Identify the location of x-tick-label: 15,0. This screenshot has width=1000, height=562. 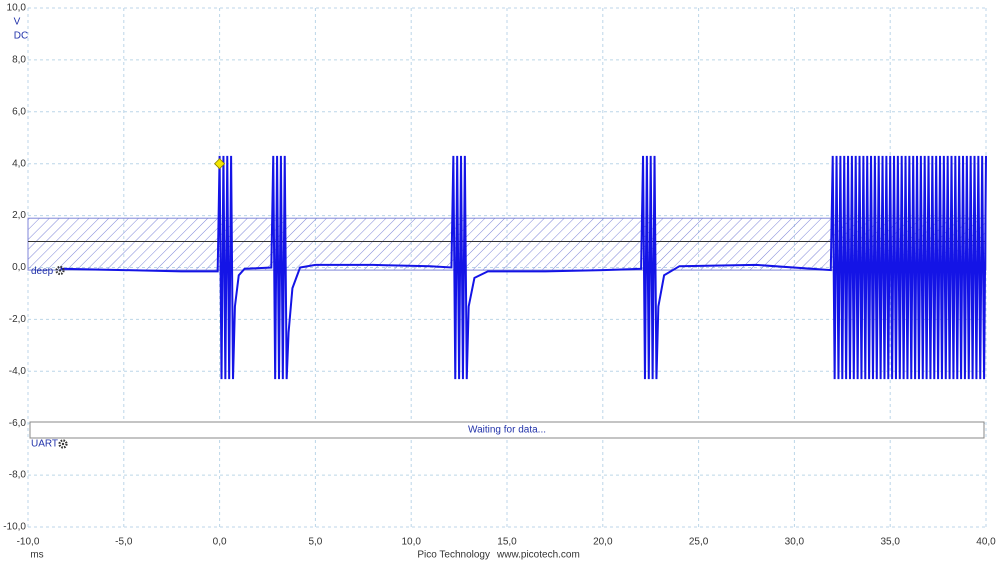
(507, 542).